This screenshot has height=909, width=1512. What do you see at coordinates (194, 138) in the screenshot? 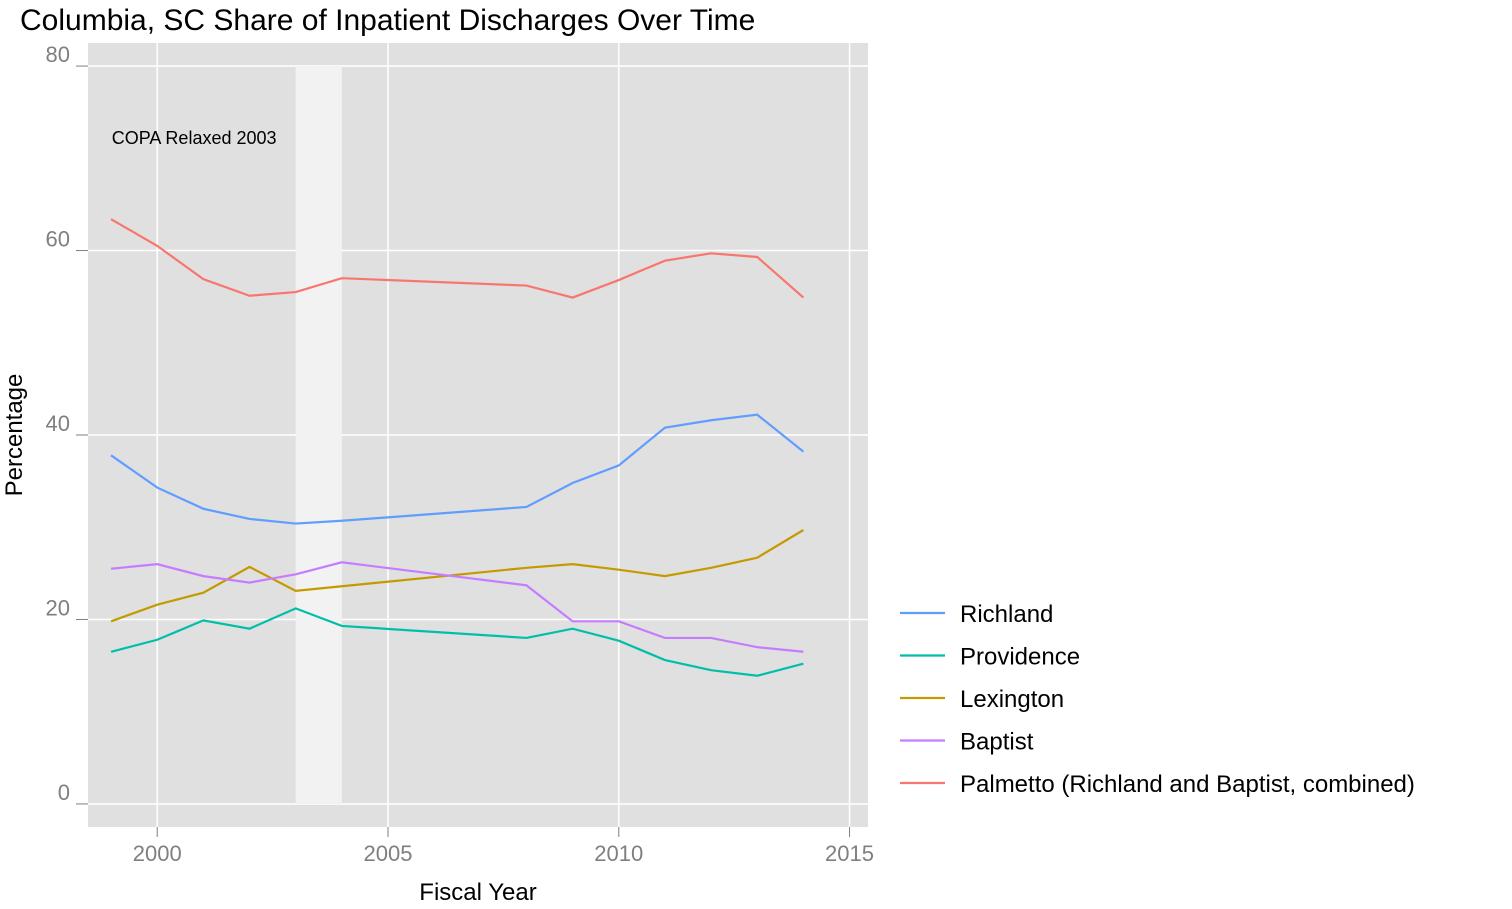
I see `annotation: COPA Relaxed 2003` at bounding box center [194, 138].